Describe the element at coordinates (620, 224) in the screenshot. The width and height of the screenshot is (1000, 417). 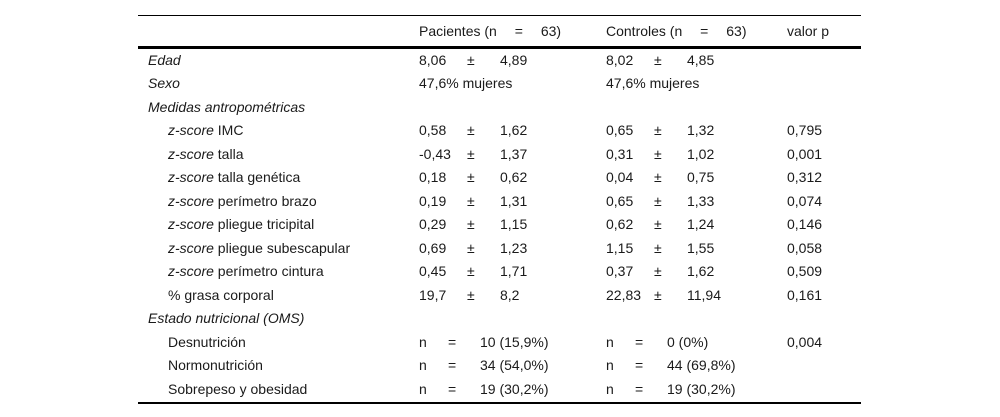
I see `controls-value-1: 0,62` at that location.